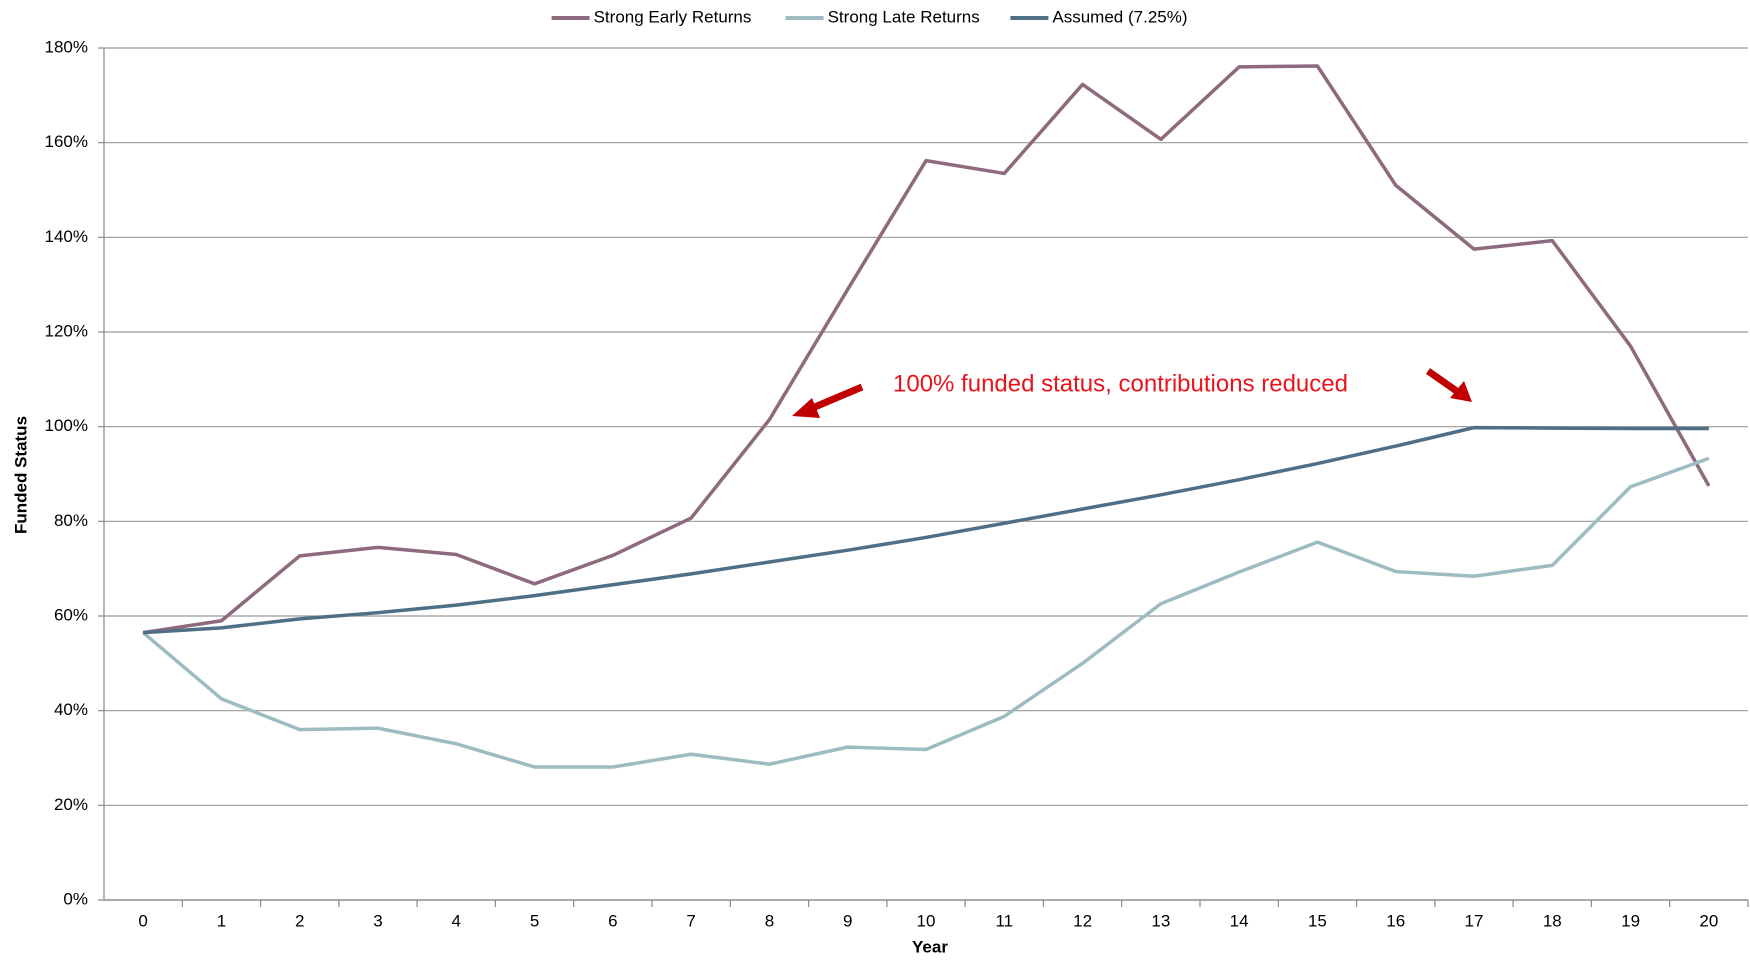  I want to click on x-tick-label: 2, so click(299, 920).